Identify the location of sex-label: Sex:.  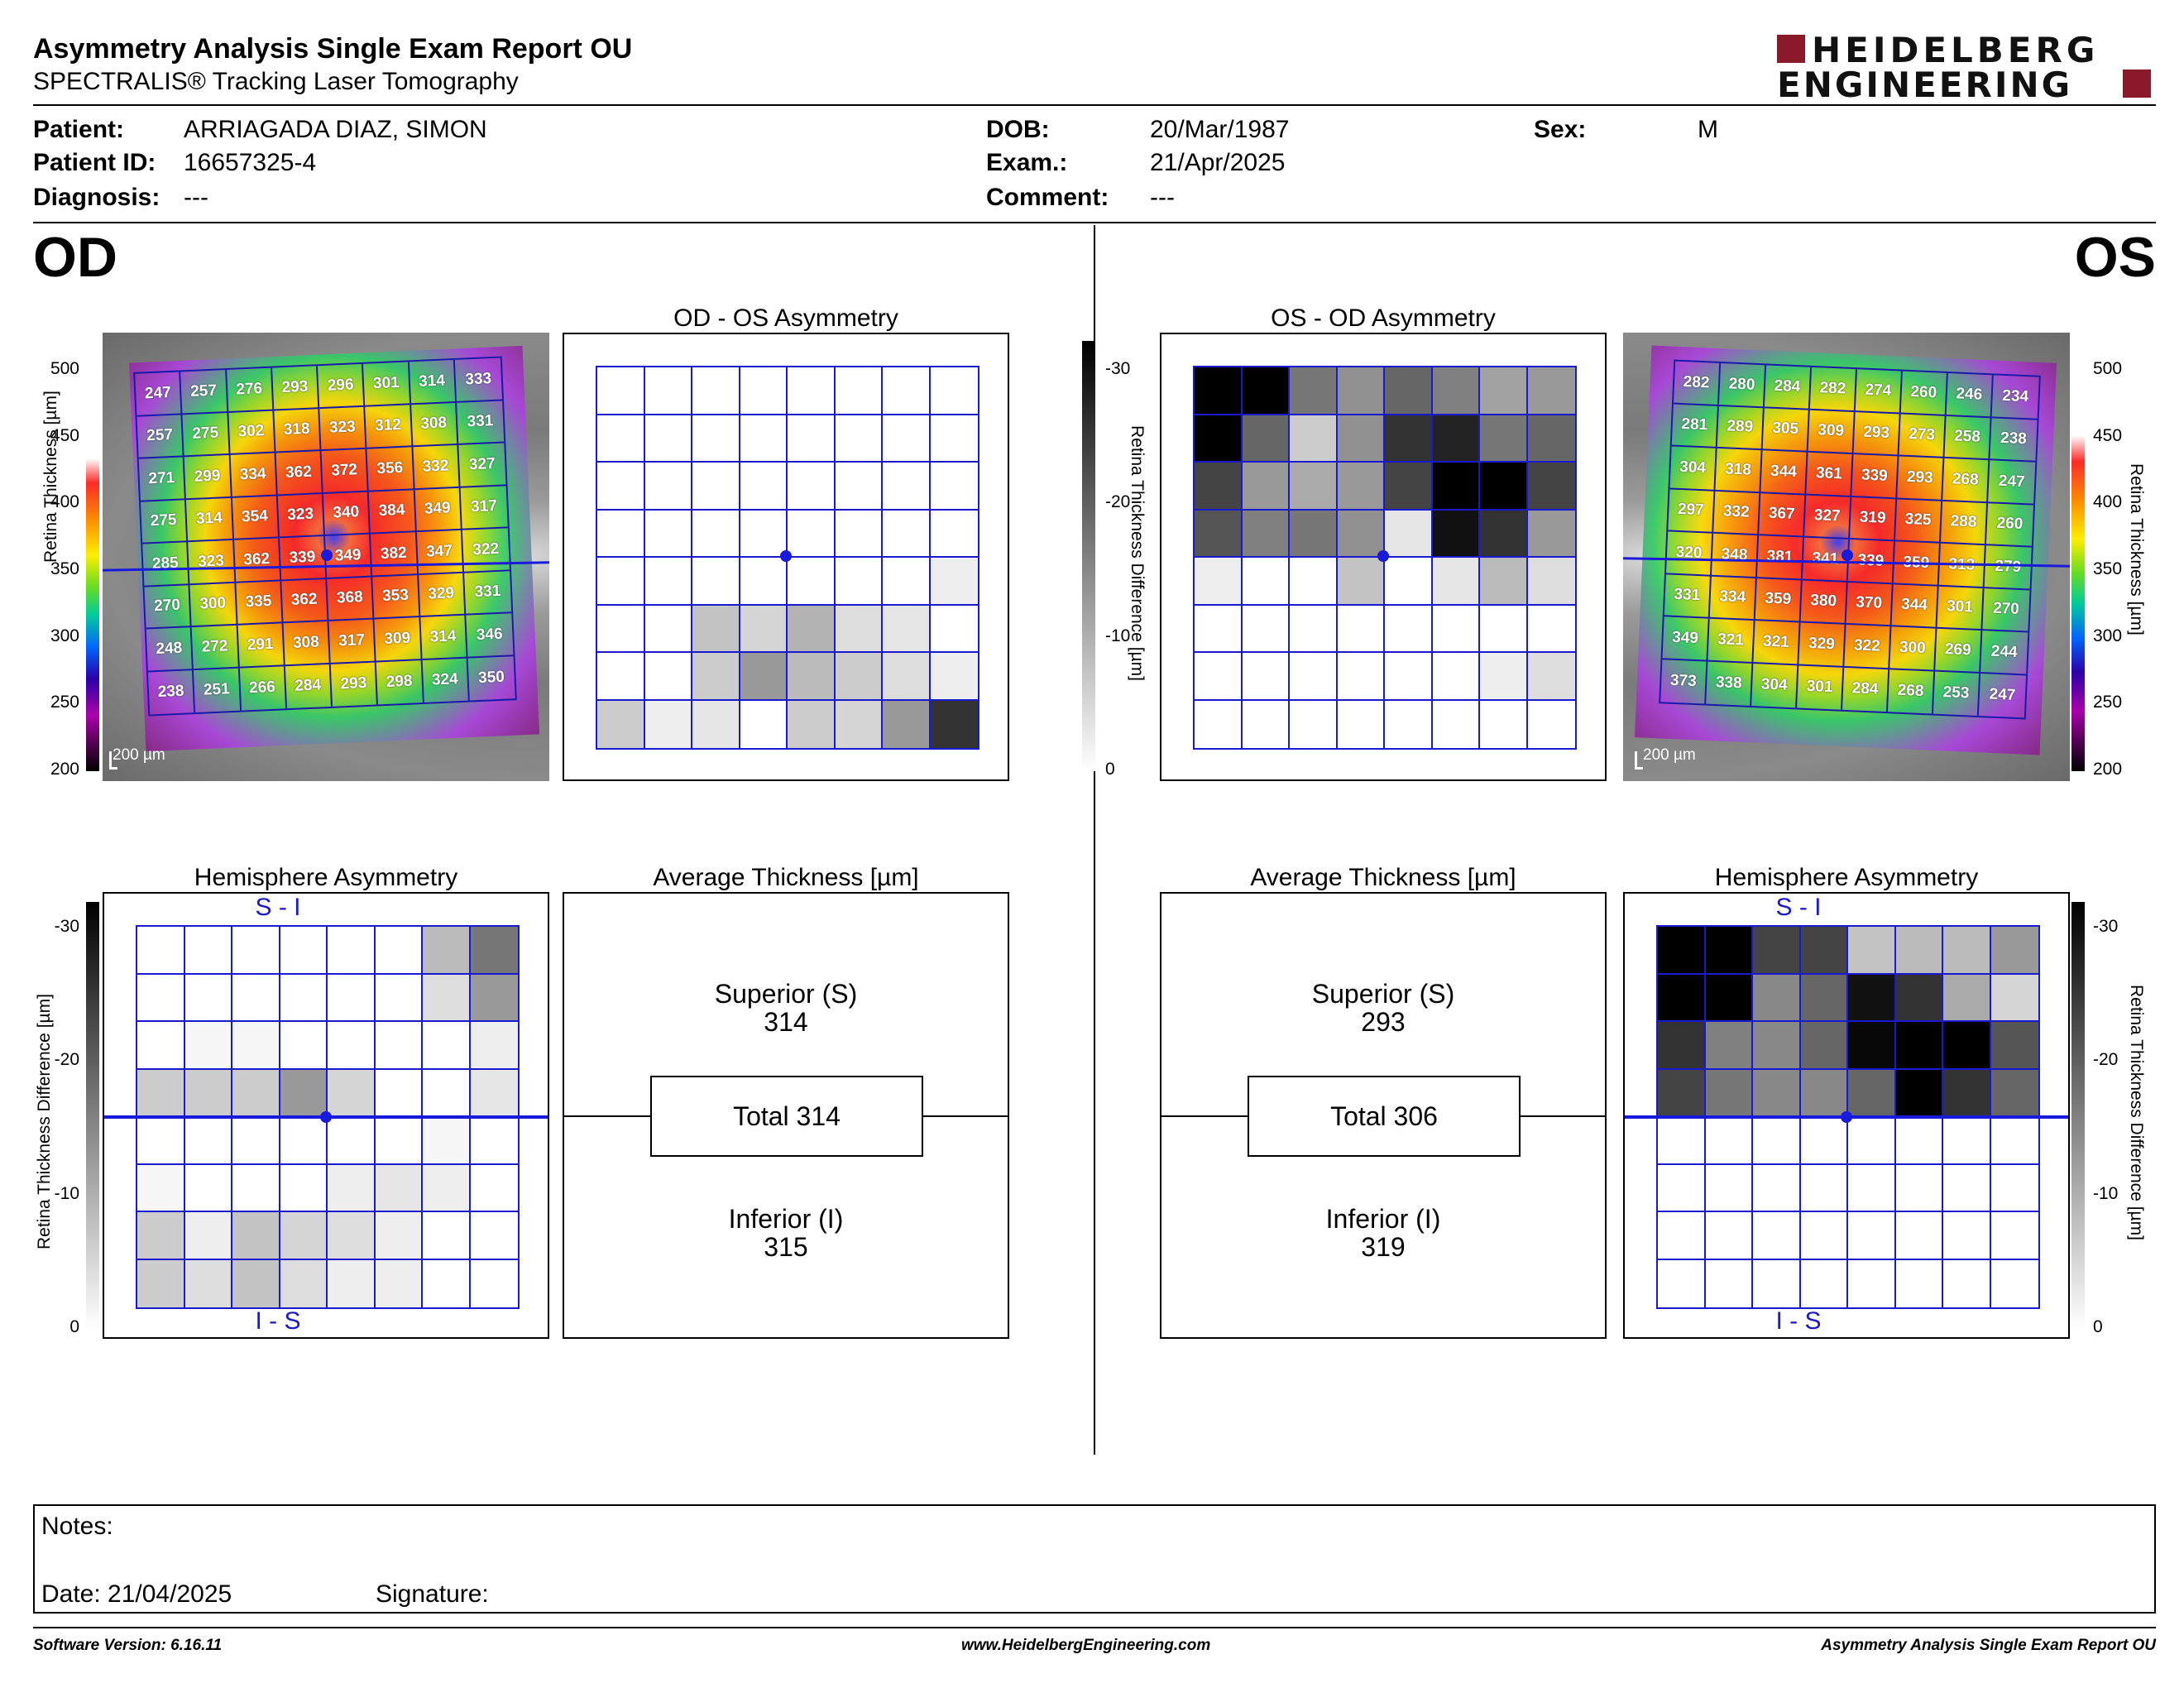
(1560, 129).